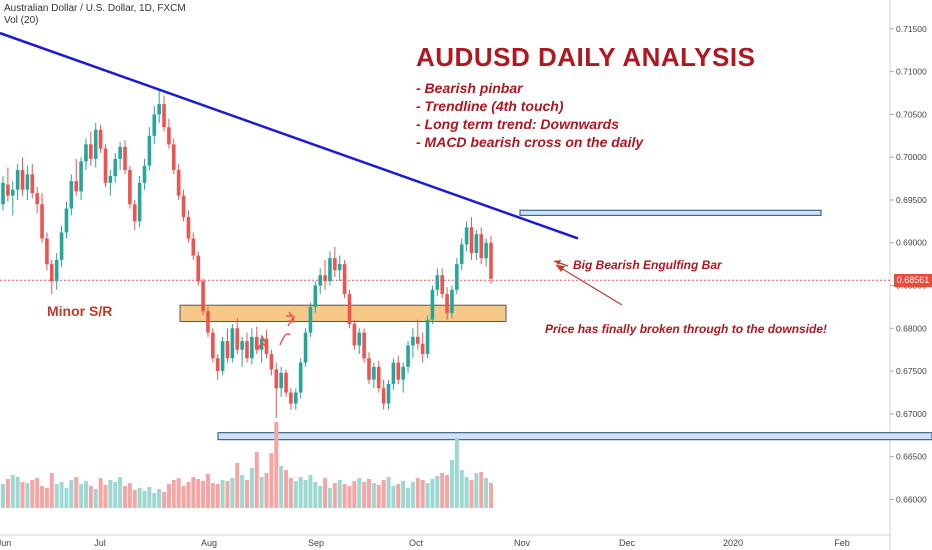  What do you see at coordinates (209, 543) in the screenshot?
I see `x-tick-label: Aug` at bounding box center [209, 543].